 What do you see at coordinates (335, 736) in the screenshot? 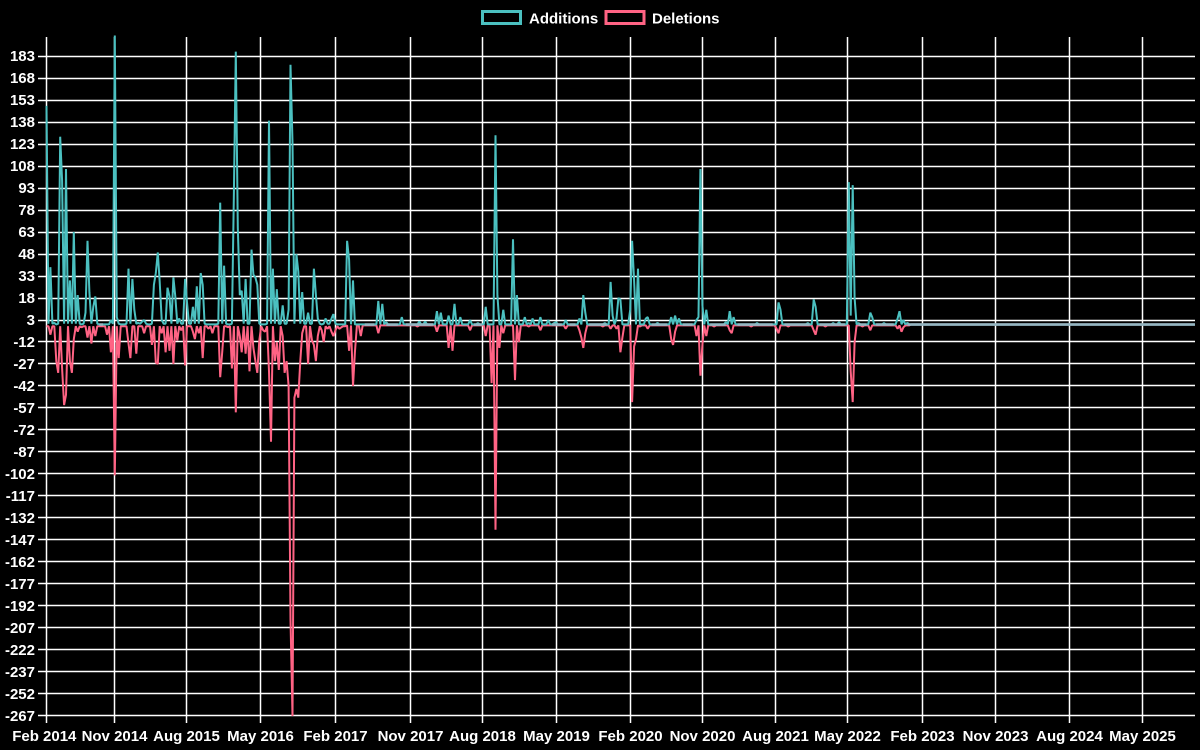
I see `svg-text: Feb 2017` at bounding box center [335, 736].